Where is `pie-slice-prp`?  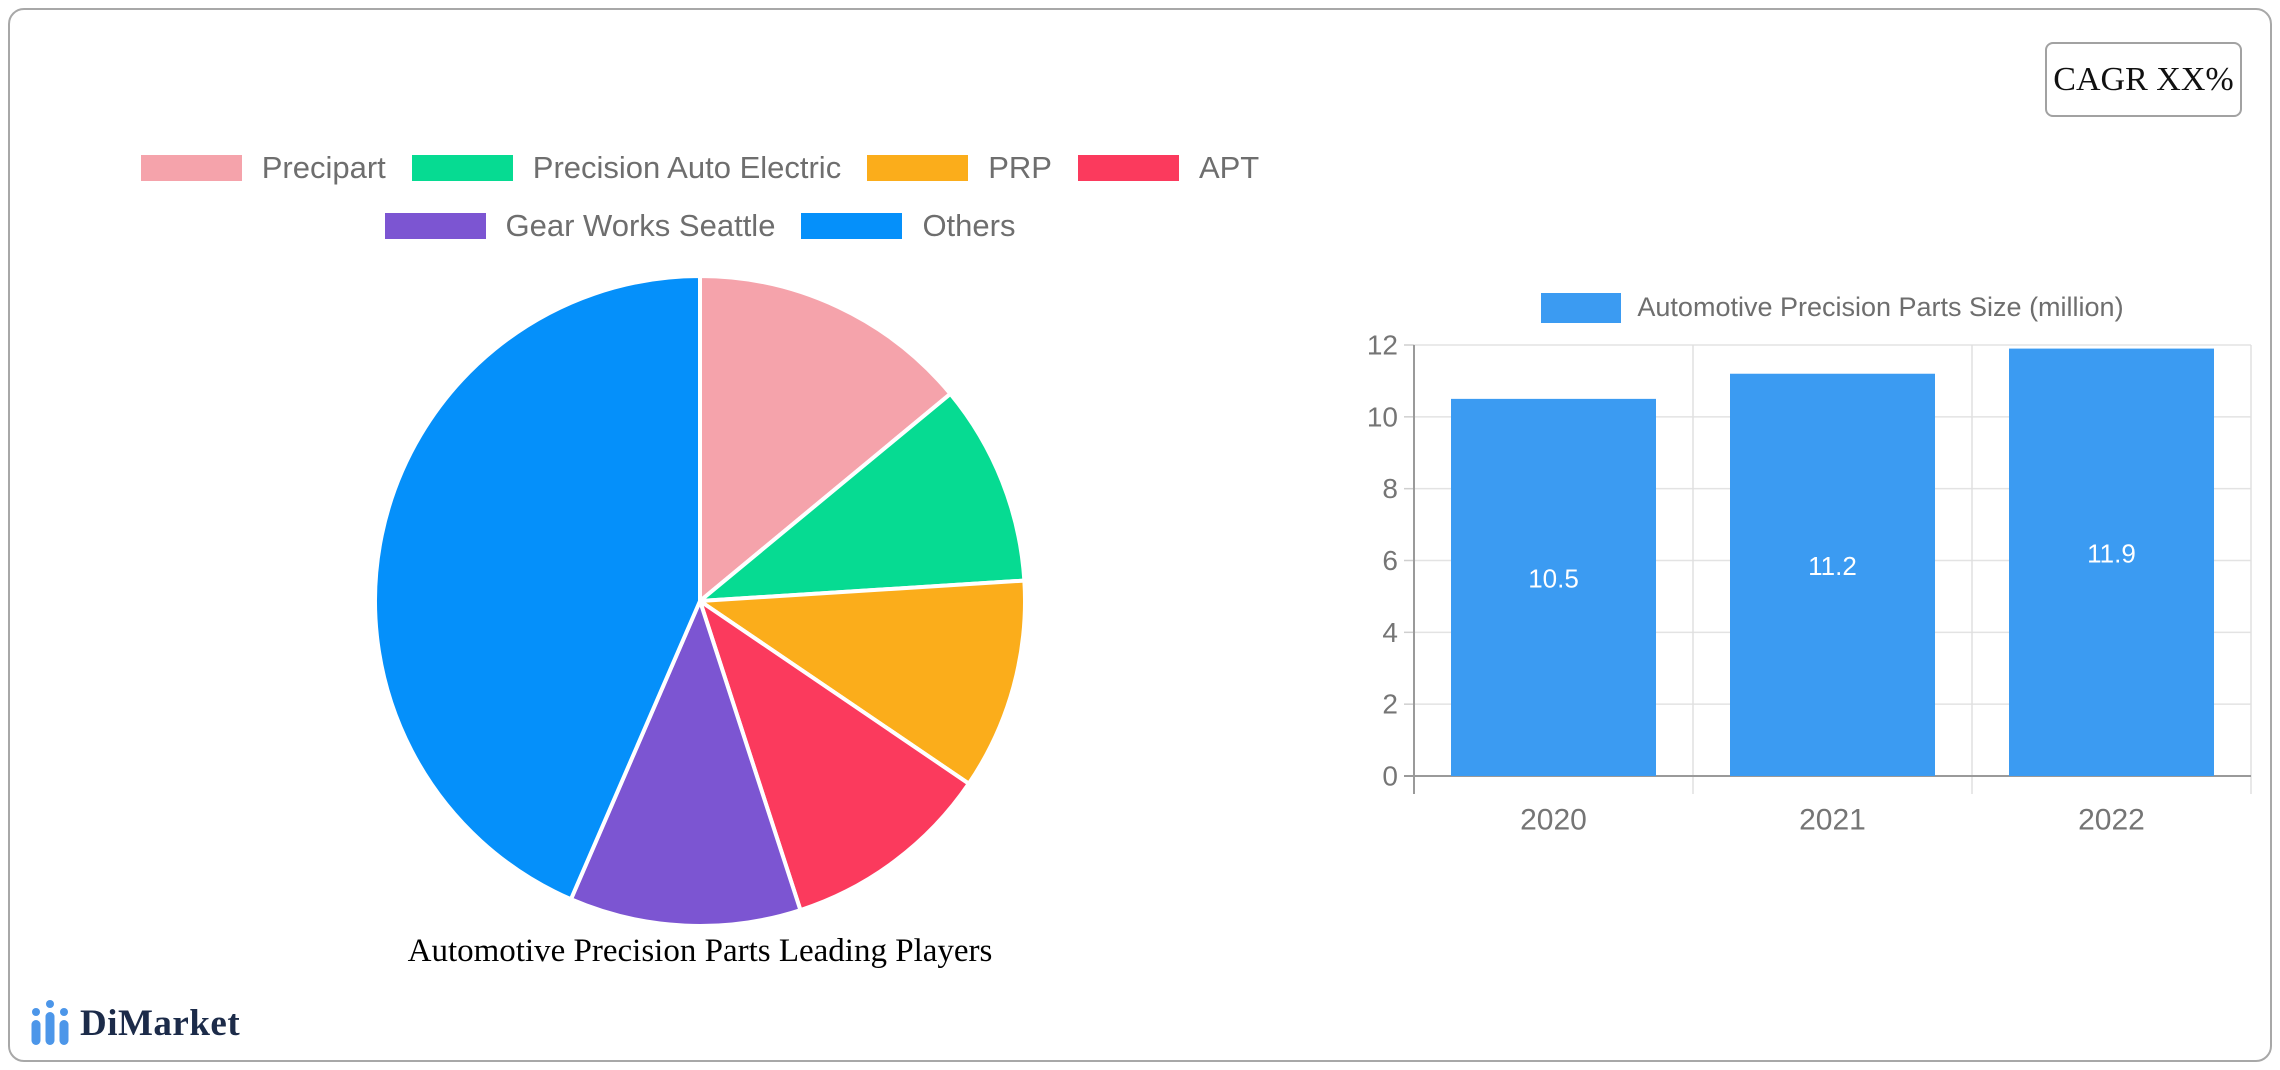 pie-slice-prp is located at coordinates (862, 682).